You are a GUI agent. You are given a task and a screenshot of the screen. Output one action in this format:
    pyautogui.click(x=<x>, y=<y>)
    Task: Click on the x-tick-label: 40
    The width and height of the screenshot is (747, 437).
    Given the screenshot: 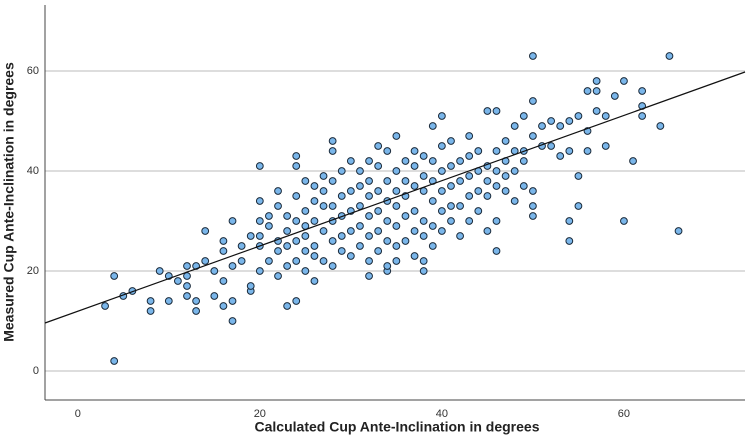 What is the action you would take?
    pyautogui.click(x=442, y=414)
    